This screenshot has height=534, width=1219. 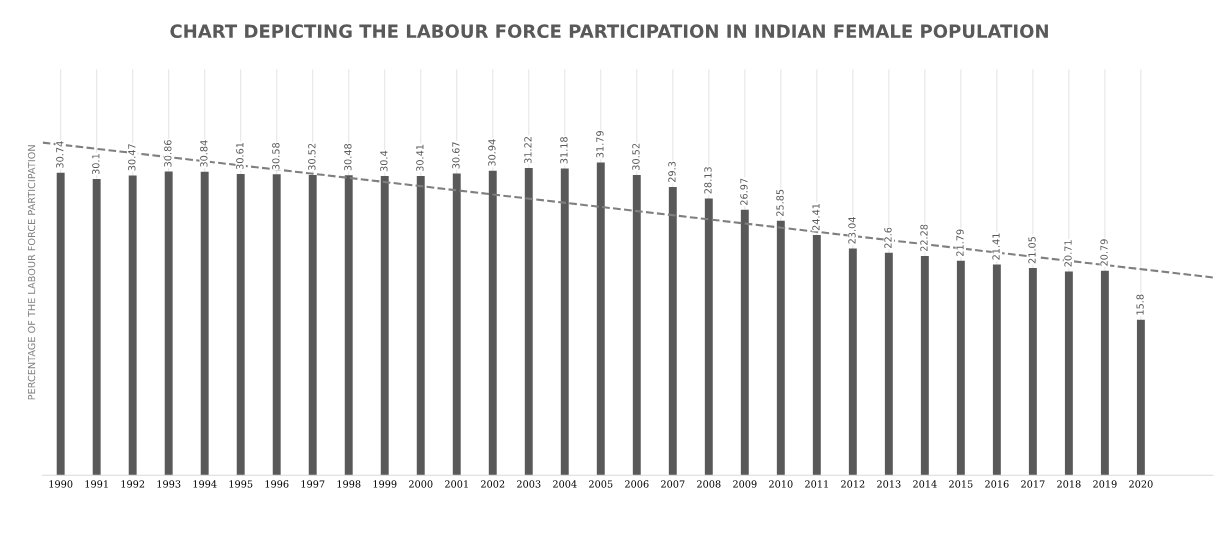 I want to click on data-label: 30.48, so click(x=348, y=157).